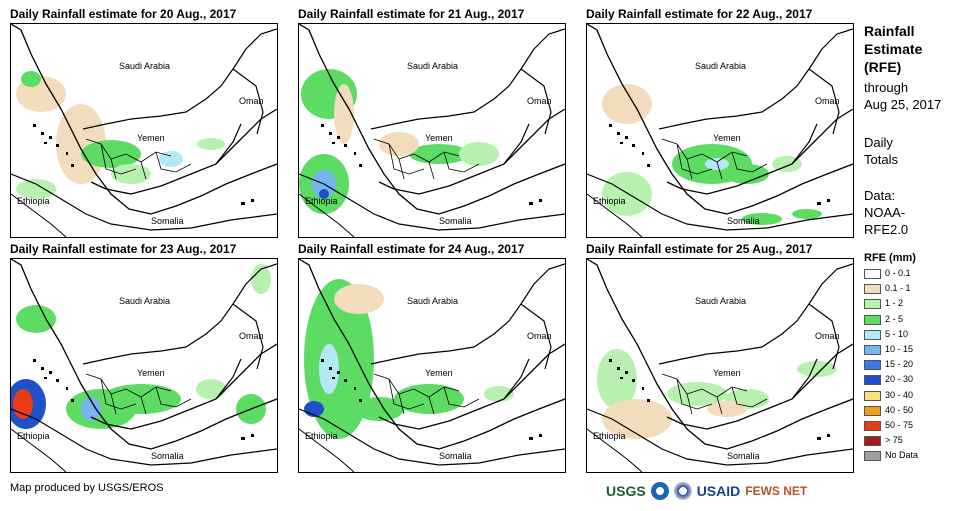 Image resolution: width=967 pixels, height=511 pixels. Describe the element at coordinates (706, 491) in the screenshot. I see `logo-bar: USGS USAID FEWS NET` at that location.